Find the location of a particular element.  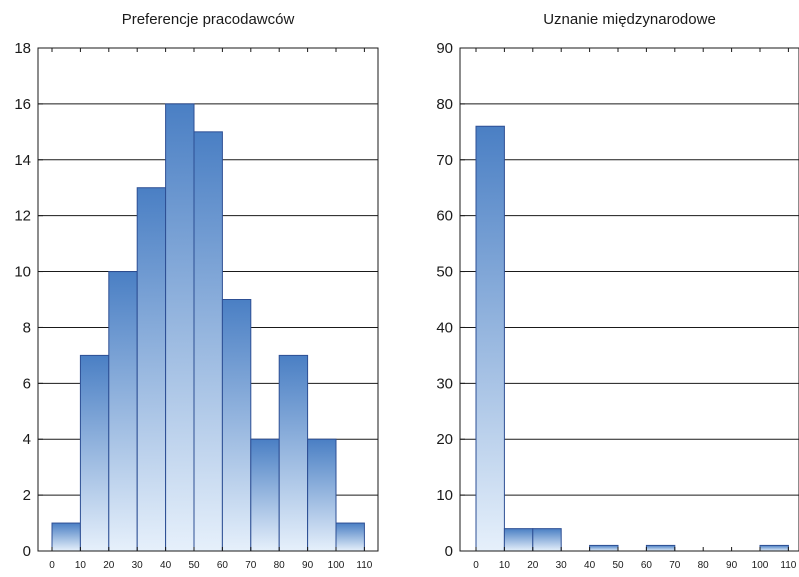

y-tick-label: 80 is located at coordinates (444, 104).